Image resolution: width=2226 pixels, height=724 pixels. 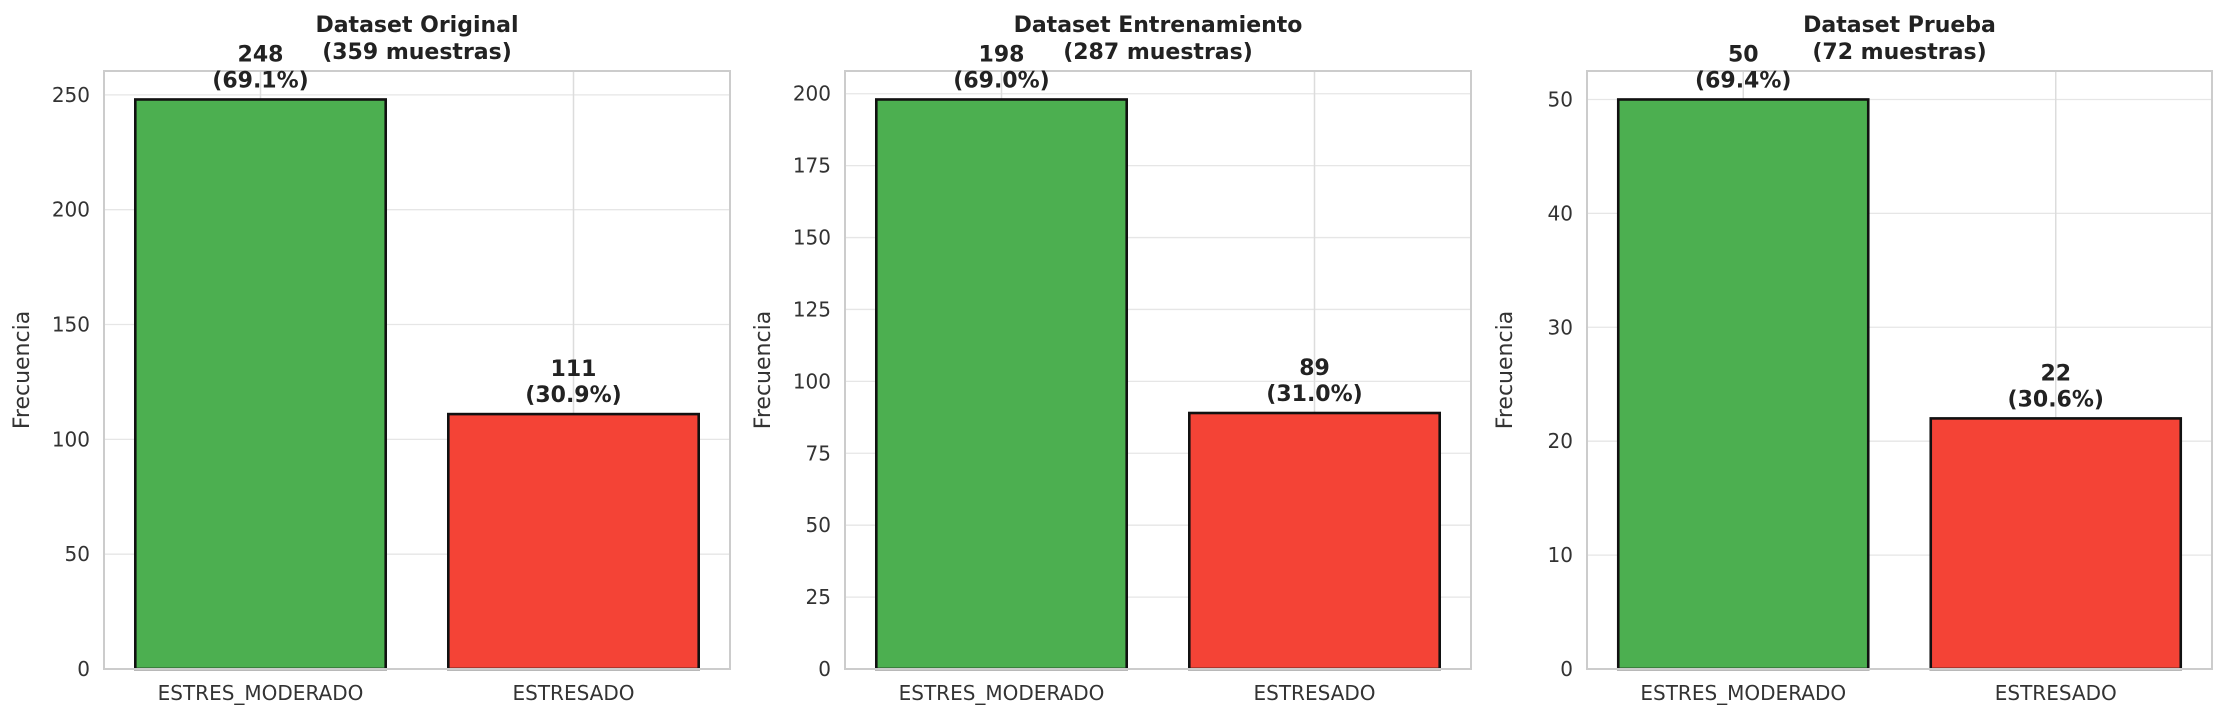 What do you see at coordinates (1743, 54) in the screenshot?
I see `bar-value-label: 50` at bounding box center [1743, 54].